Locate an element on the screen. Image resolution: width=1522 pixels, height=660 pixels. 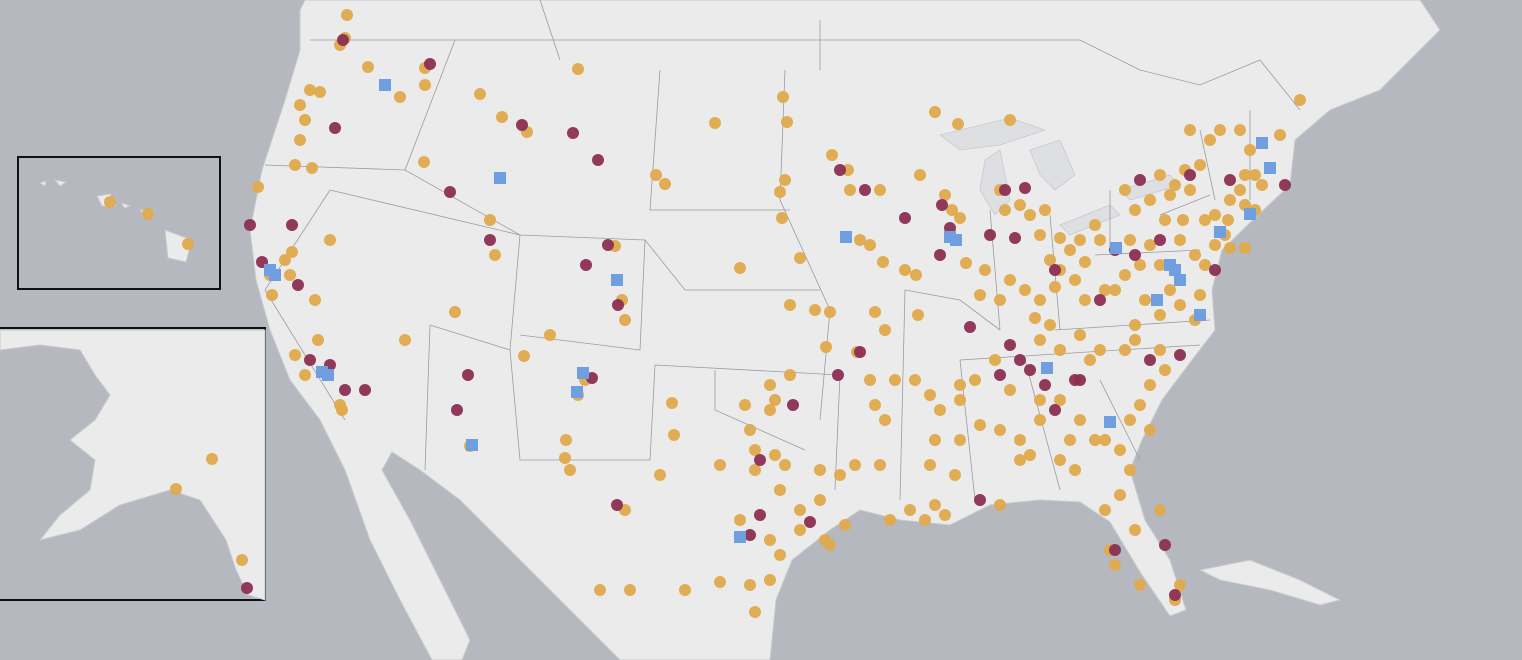
hawaii-inset is located at coordinates (119, 223).